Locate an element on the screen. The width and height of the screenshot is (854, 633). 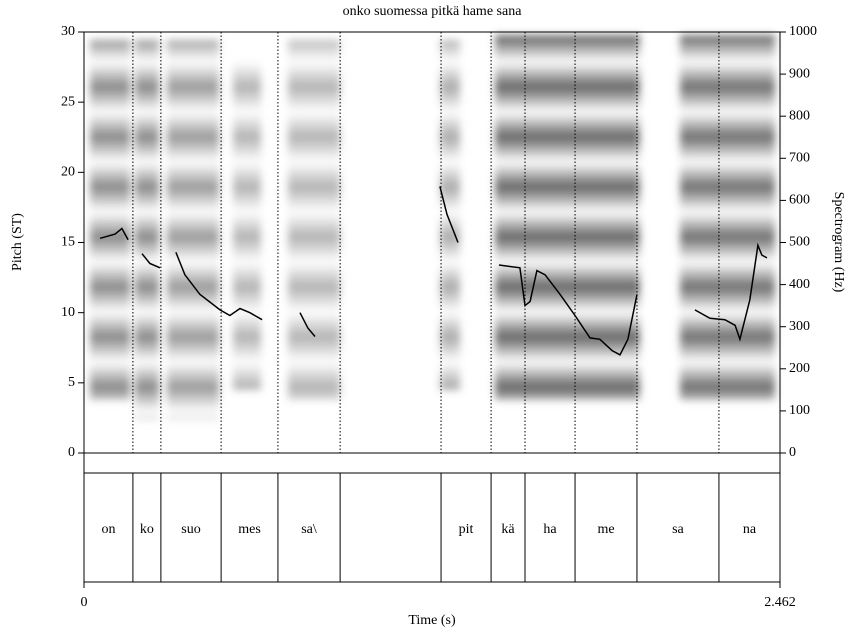
y2-axis-label: Spectrogram (Hz) is located at coordinates (838, 242).